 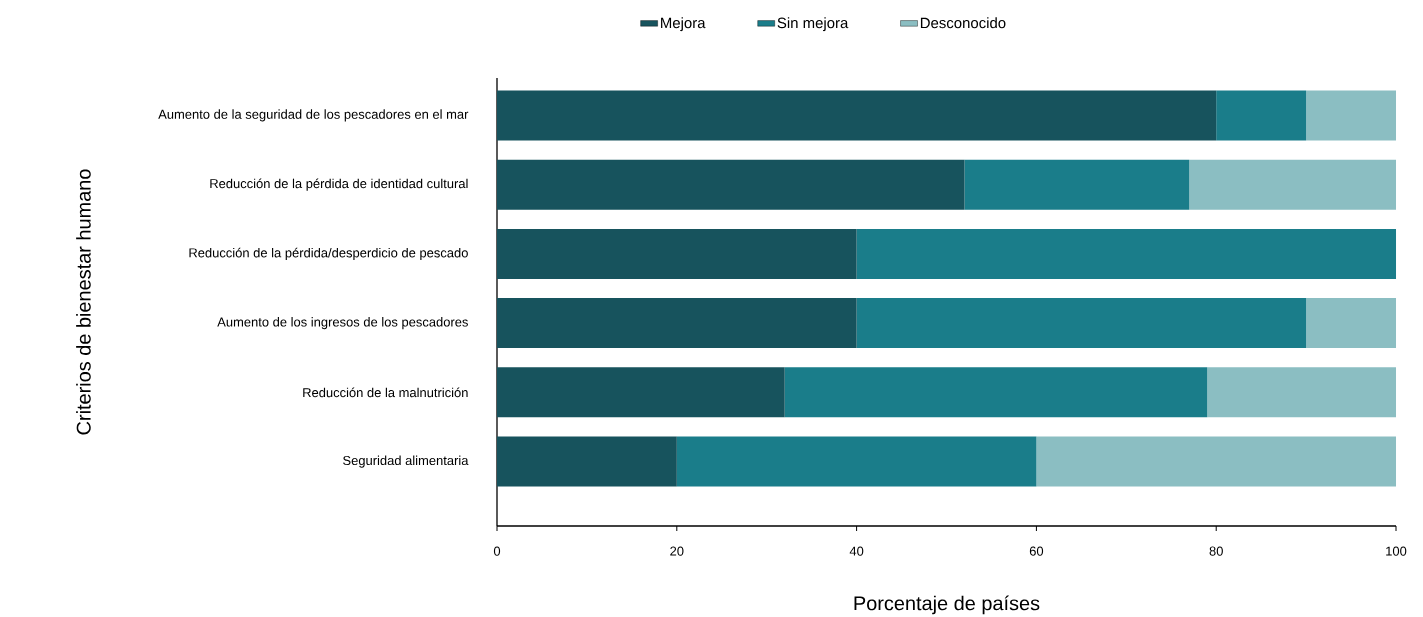 What do you see at coordinates (1216, 551) in the screenshot?
I see `x-tick-label: 80` at bounding box center [1216, 551].